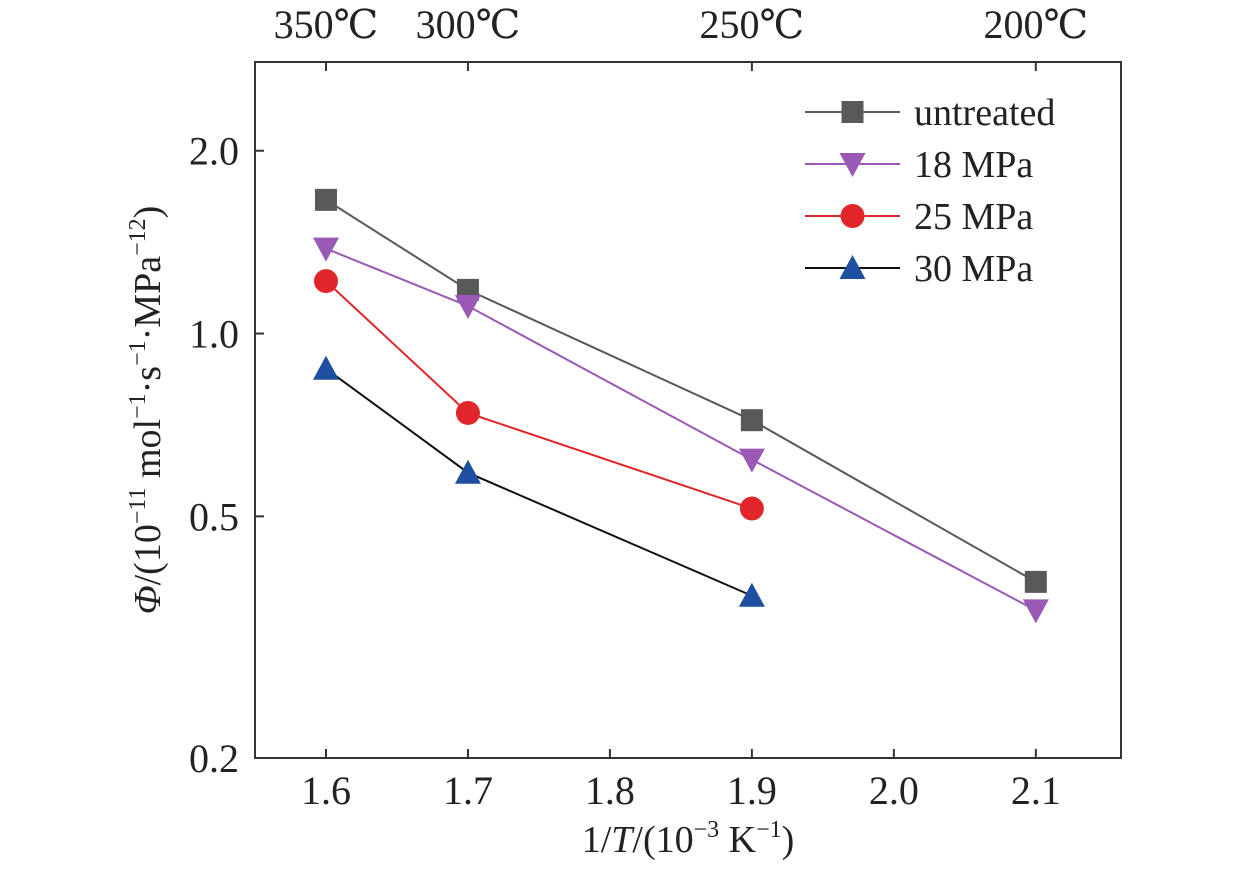 The width and height of the screenshot is (1259, 872). What do you see at coordinates (973, 269) in the screenshot?
I see `legend-label: 30 MPa` at bounding box center [973, 269].